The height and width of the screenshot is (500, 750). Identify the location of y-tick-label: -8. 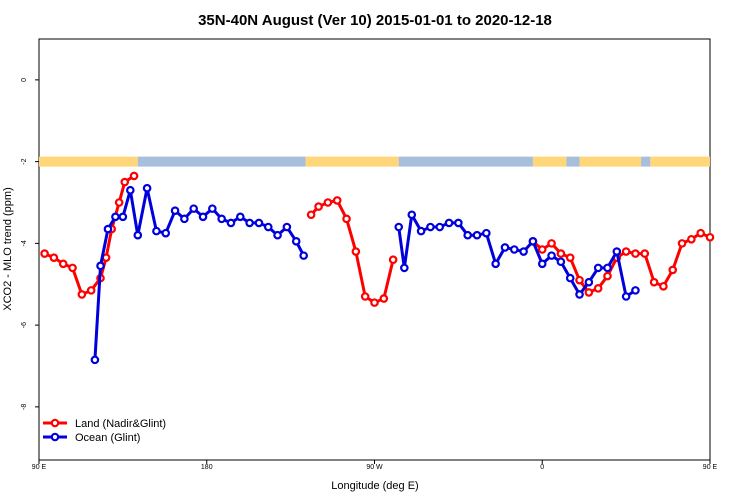
(24, 407).